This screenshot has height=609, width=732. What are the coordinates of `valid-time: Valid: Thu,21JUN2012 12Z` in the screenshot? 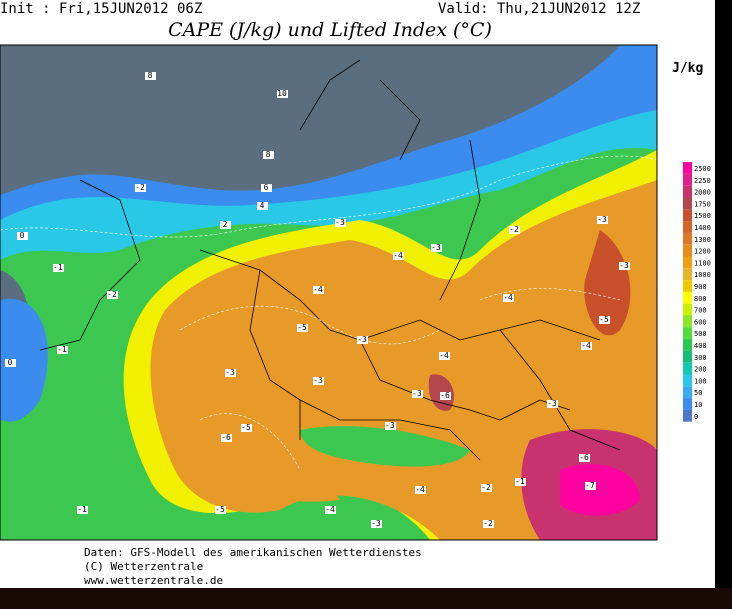 It's located at (539, 9).